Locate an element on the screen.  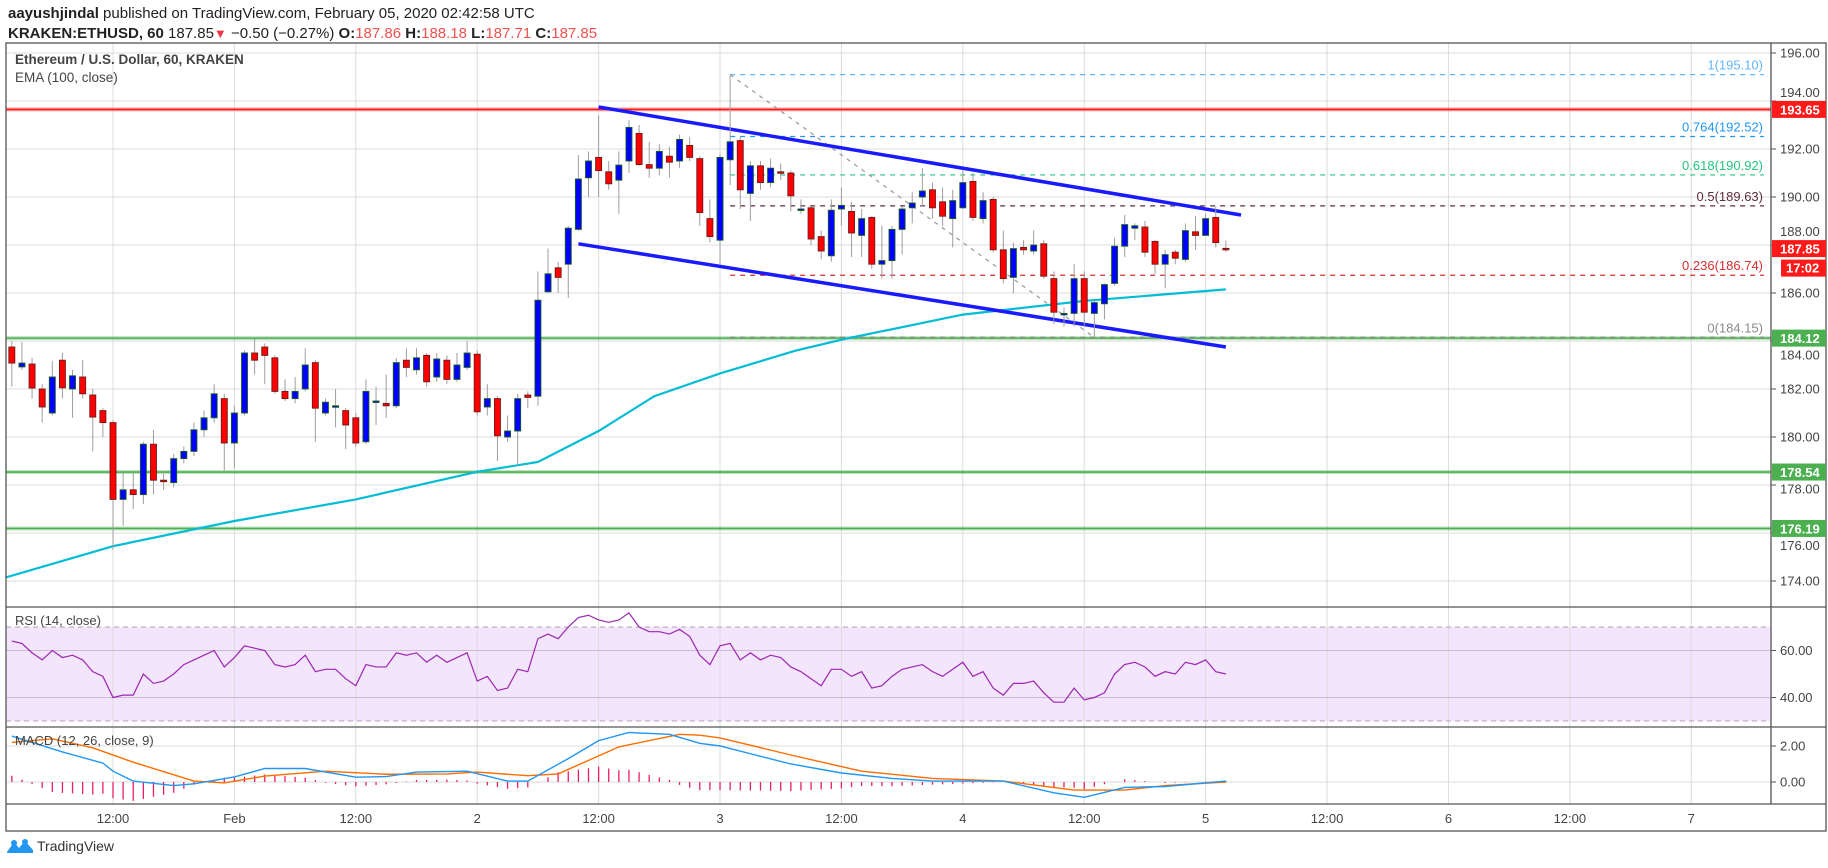
time-axis-label: 6 is located at coordinates (1448, 818).